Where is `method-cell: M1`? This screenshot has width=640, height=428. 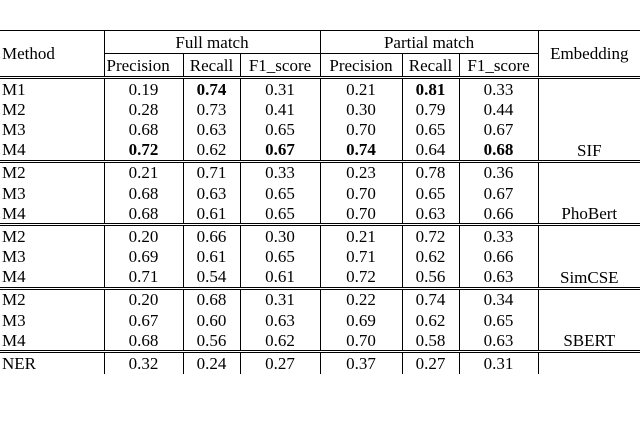
method-cell: M1 is located at coordinates (52, 88).